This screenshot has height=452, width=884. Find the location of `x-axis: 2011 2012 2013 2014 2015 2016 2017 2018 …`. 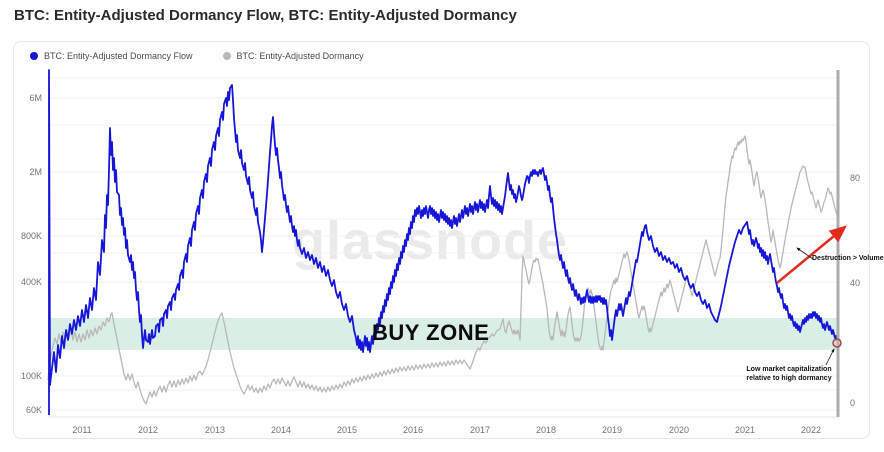

x-axis: 2011 2012 2013 2014 2015 2016 2017 2018 … is located at coordinates (446, 430).